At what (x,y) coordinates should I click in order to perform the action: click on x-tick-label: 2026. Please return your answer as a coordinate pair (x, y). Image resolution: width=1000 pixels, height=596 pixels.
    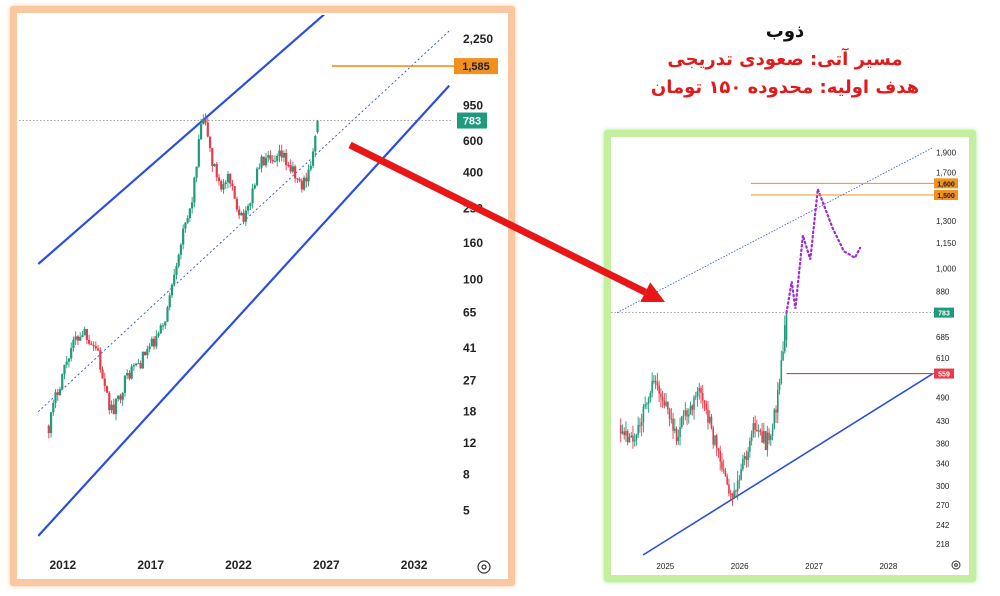
    Looking at the image, I should click on (740, 566).